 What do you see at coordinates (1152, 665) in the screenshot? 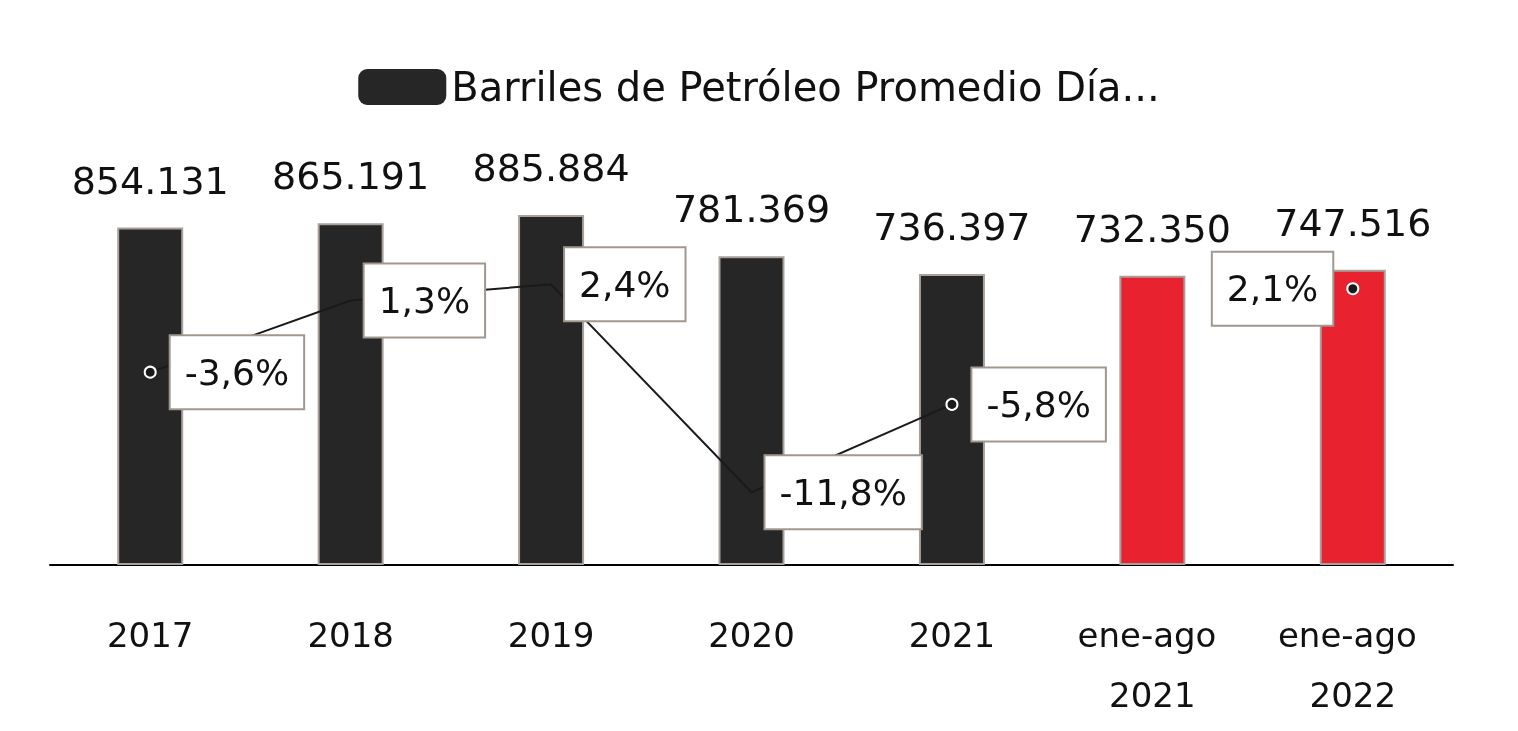
I see `x-tick-label: ene-ago 2021` at bounding box center [1152, 665].